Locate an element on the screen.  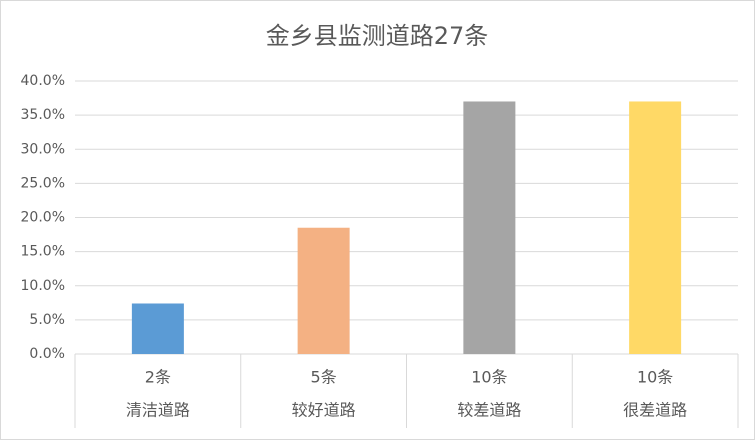
x-tick-label: 较好道路 is located at coordinates (324, 410).